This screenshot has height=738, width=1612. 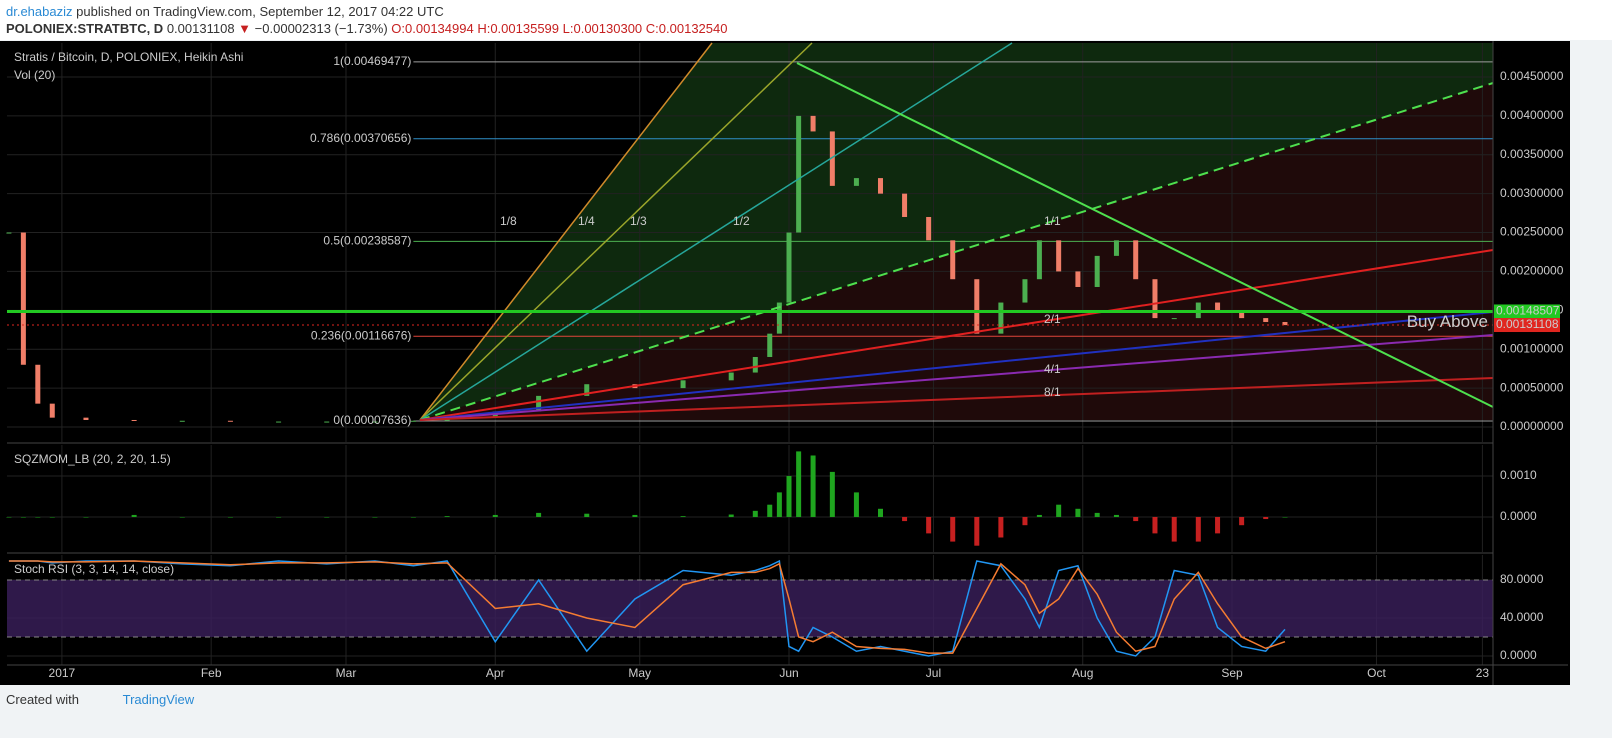 I want to click on fan-label: 4/1, so click(x=1052, y=369).